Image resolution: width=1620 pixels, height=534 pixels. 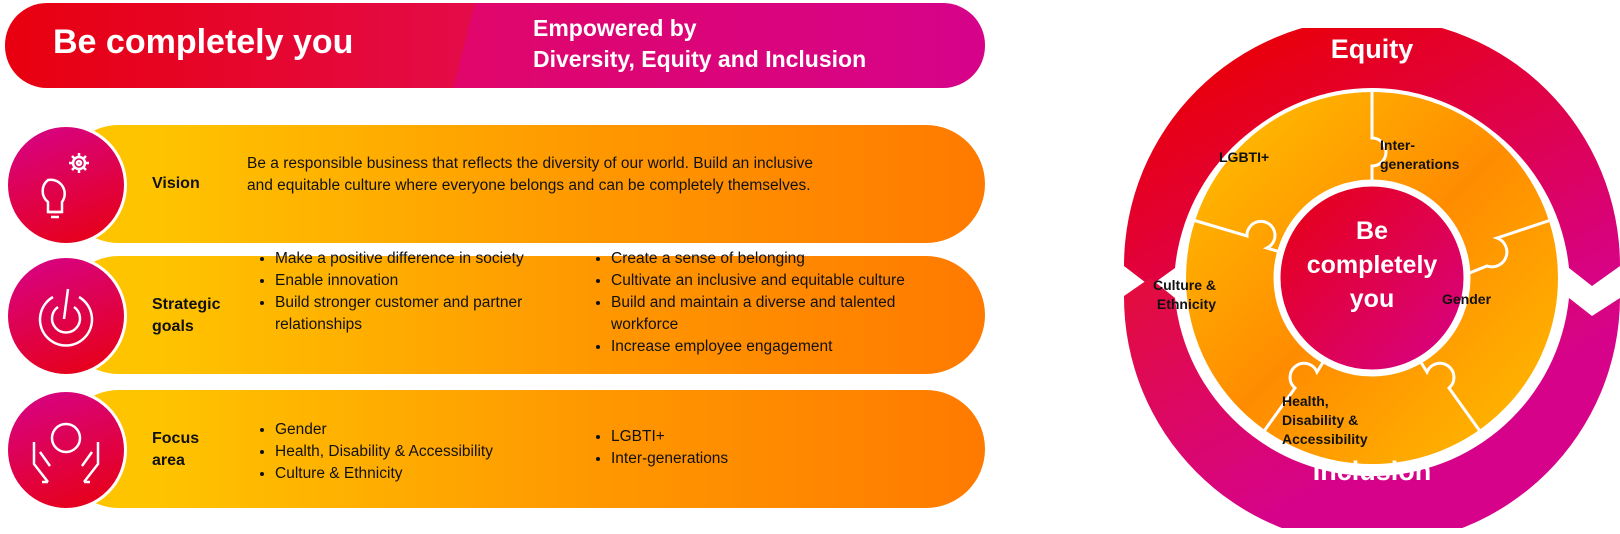 I want to click on equity-label: Equity, so click(x=1372, y=49).